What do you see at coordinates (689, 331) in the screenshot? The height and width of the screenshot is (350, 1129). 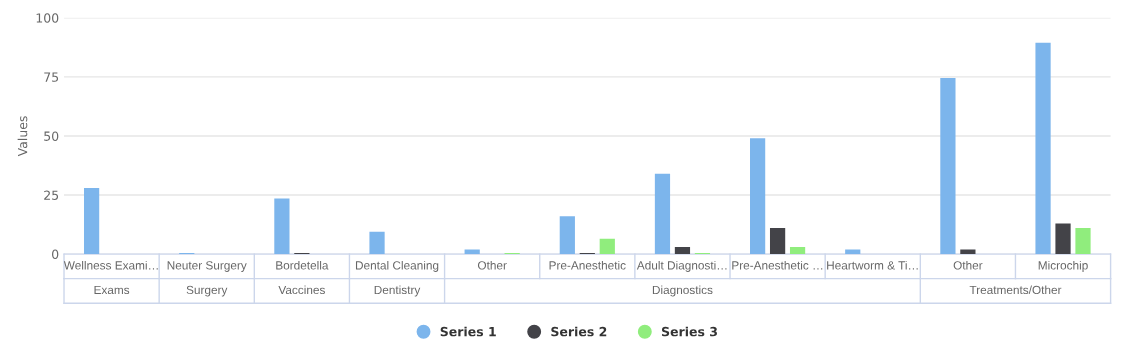 I see `legend-label: Series 3` at bounding box center [689, 331].